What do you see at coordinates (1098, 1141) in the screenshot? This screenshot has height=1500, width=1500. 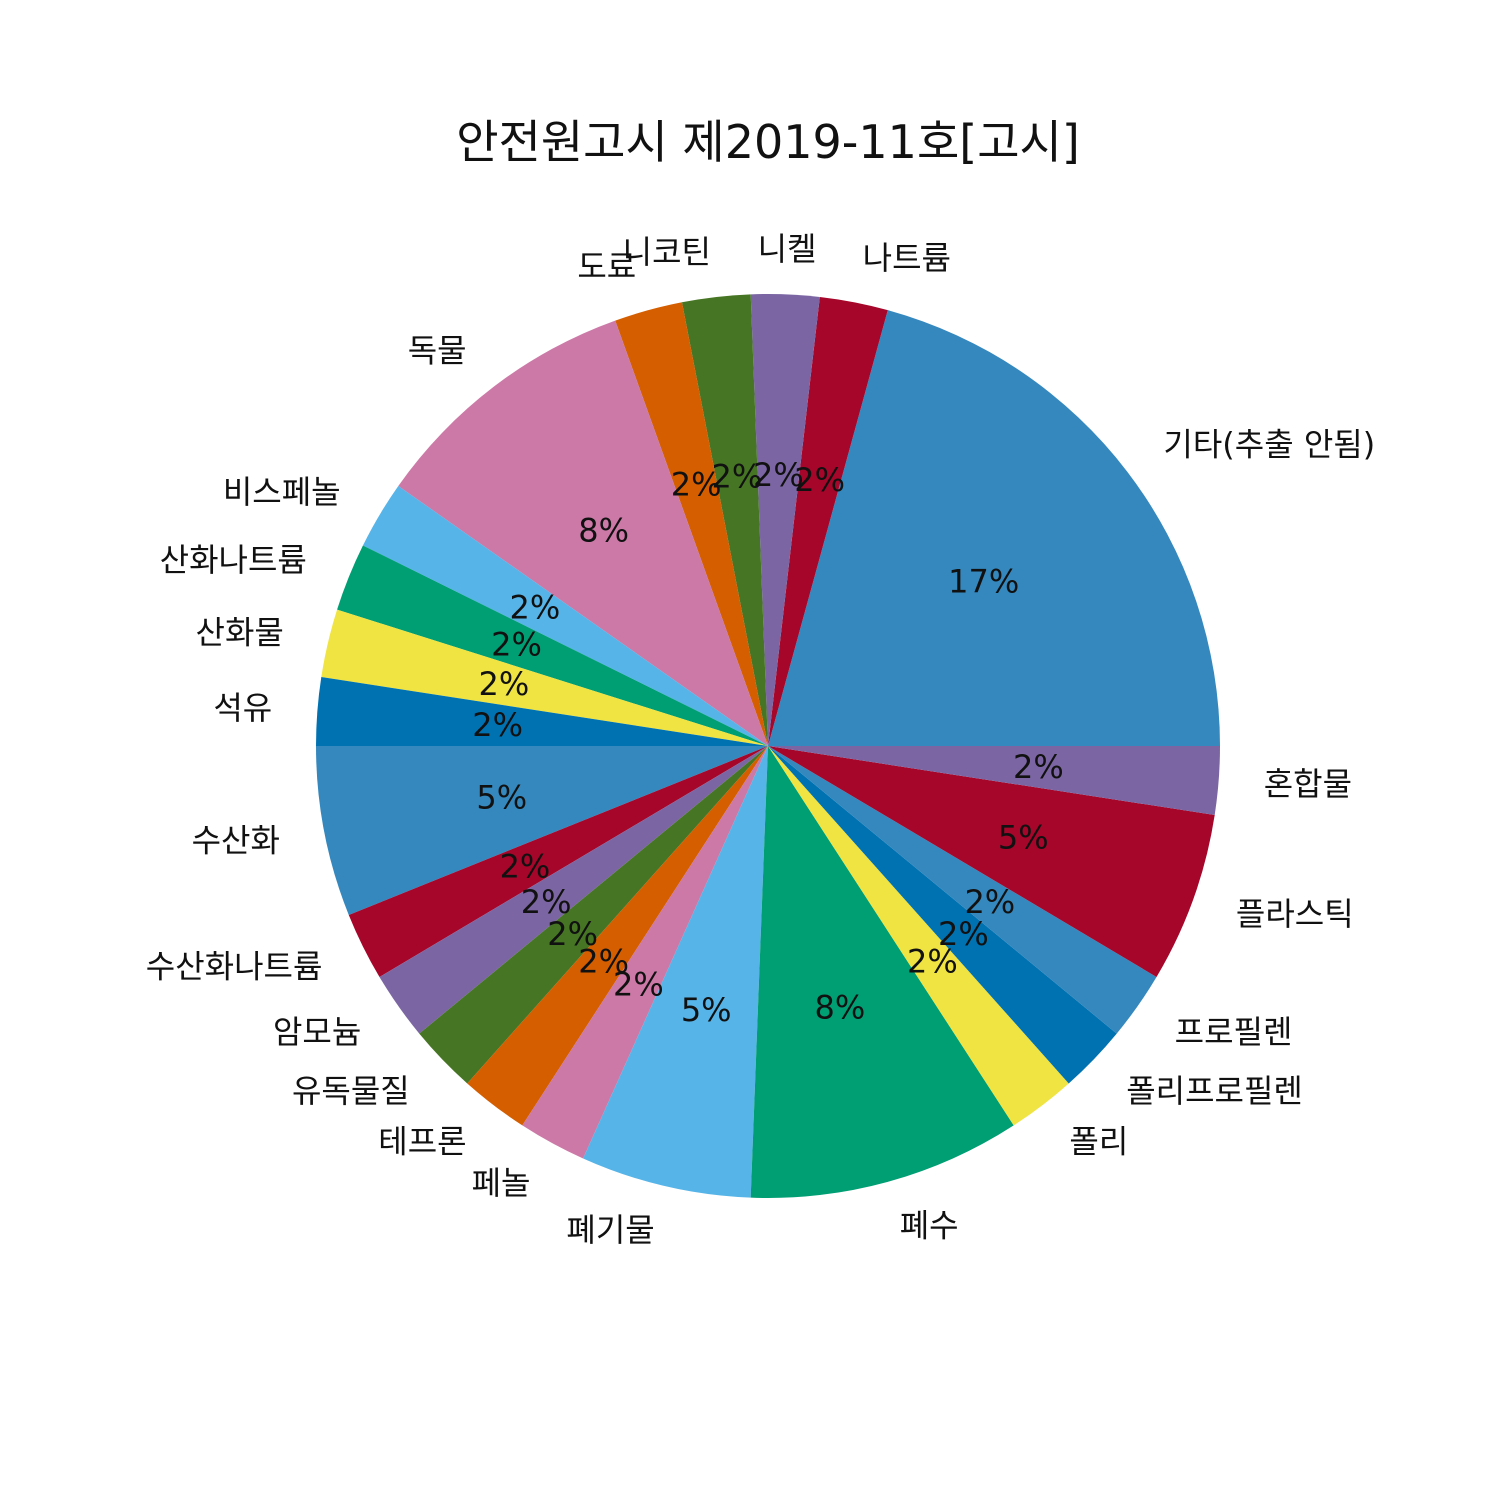 I see `slice-category-label: 폴리` at bounding box center [1098, 1141].